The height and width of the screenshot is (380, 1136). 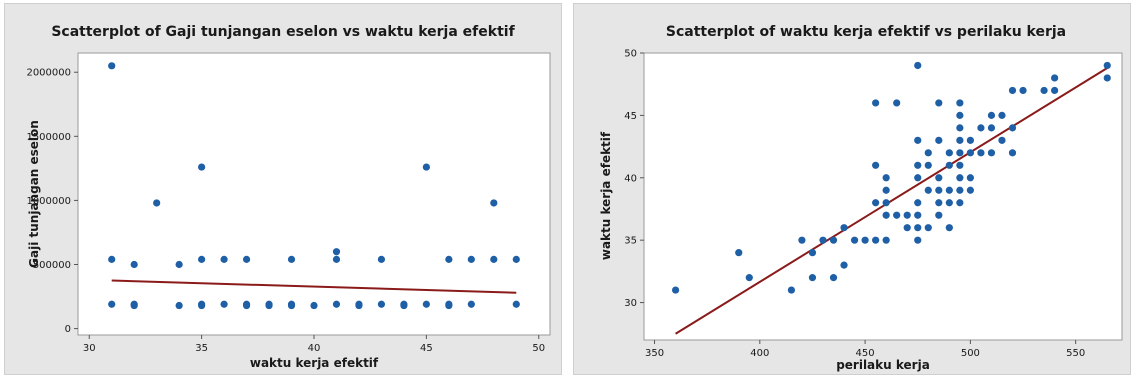 I want to click on x-tick-label: 500, so click(x=970, y=353).